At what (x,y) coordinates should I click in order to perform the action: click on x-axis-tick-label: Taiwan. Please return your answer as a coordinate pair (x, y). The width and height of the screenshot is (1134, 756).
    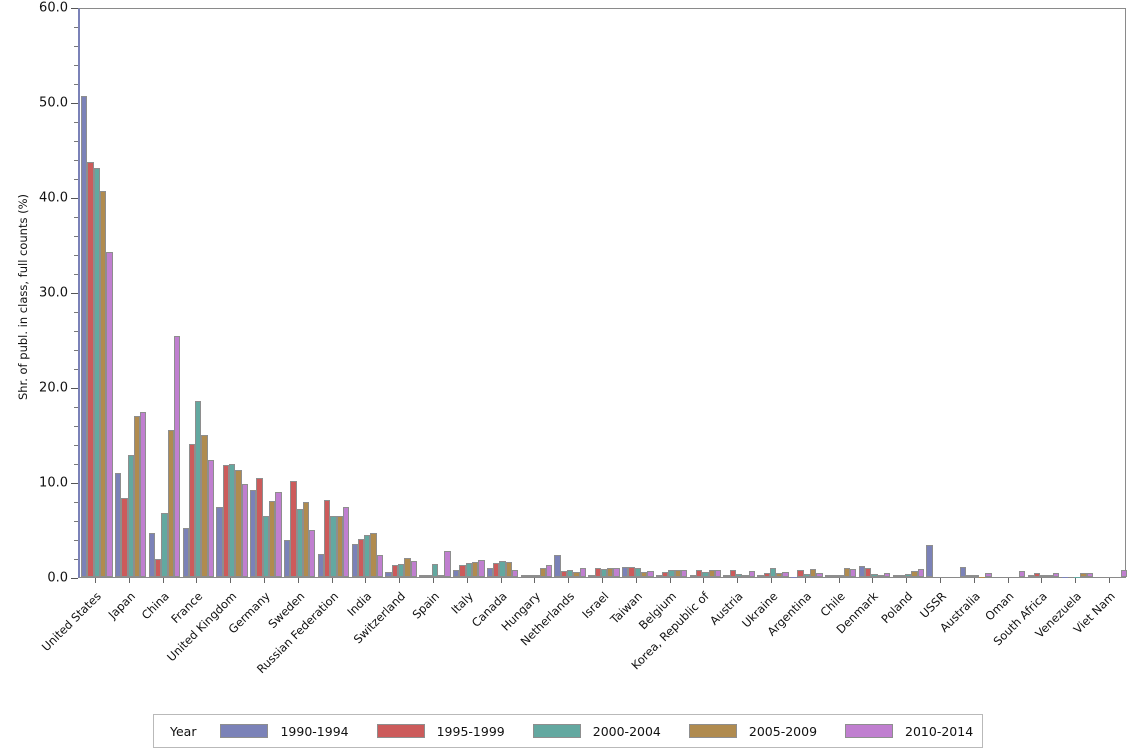
    Looking at the image, I should click on (626, 608).